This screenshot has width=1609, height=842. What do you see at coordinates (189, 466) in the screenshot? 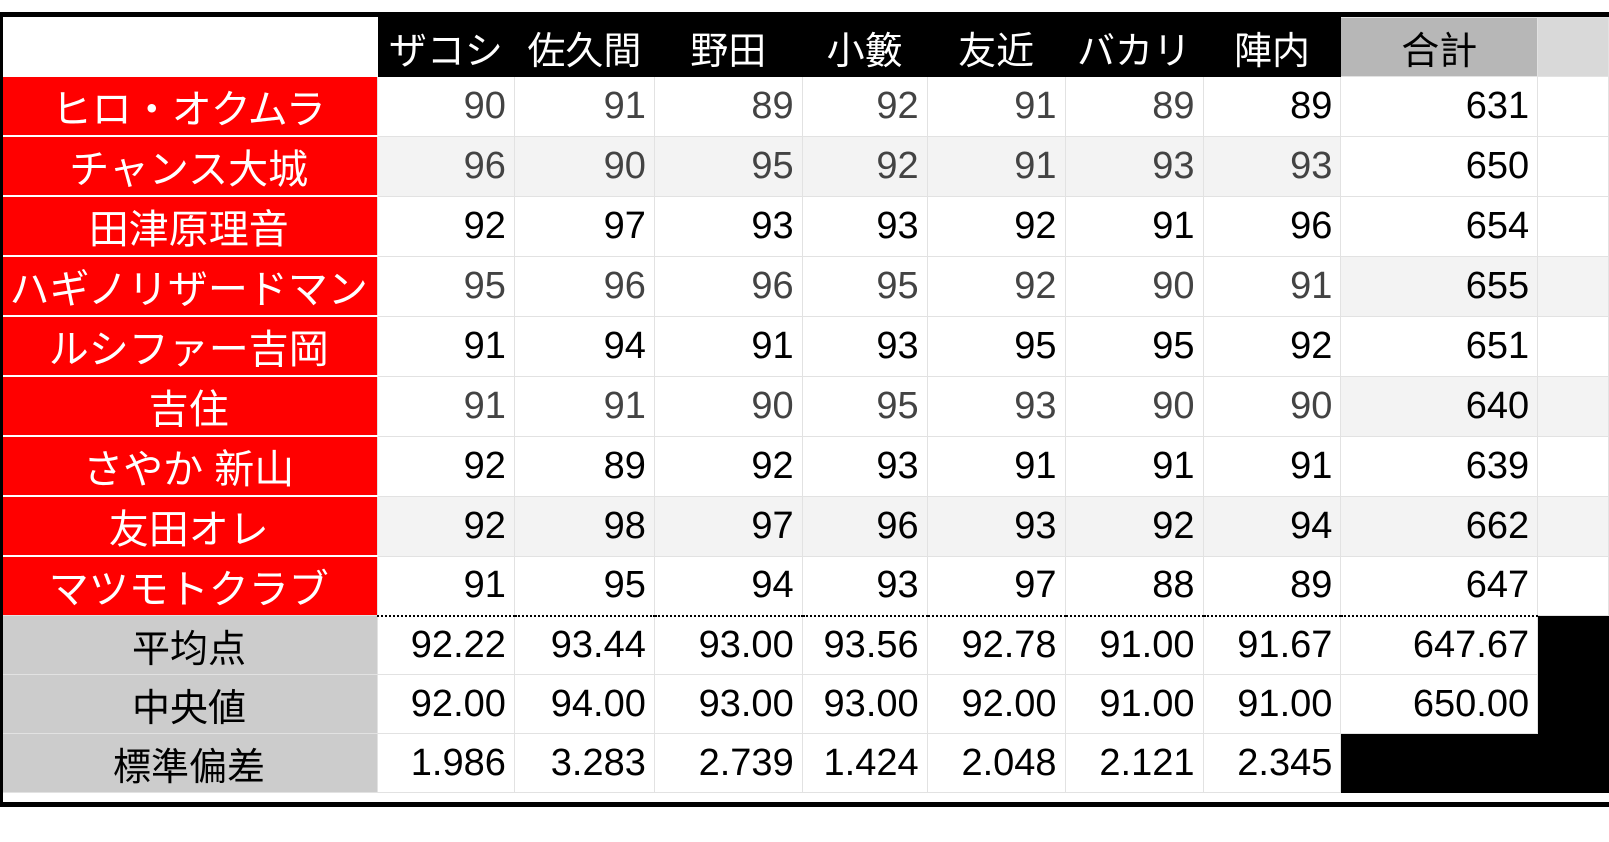
I see `contestant-name: さやか 新山` at bounding box center [189, 466].